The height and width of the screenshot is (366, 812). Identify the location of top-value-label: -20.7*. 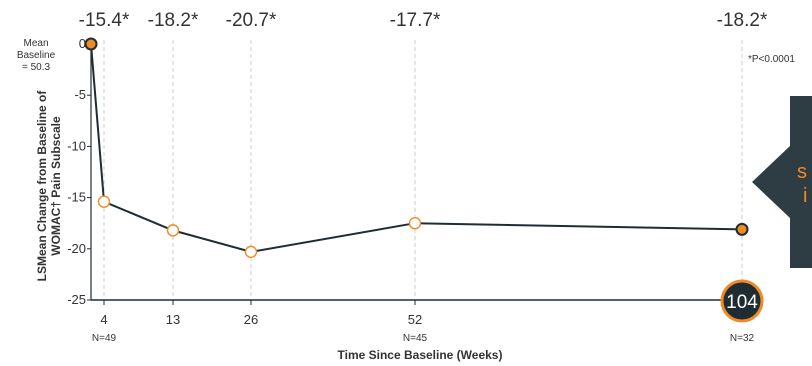
(251, 20).